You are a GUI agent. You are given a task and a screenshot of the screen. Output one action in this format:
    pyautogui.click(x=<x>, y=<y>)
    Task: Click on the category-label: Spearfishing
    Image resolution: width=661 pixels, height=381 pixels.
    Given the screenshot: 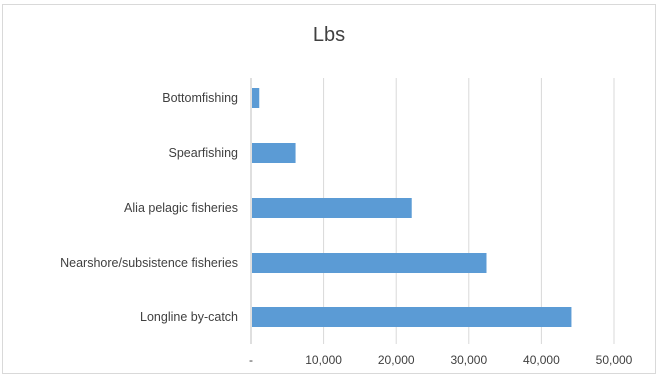 What is the action you would take?
    pyautogui.click(x=204, y=153)
    